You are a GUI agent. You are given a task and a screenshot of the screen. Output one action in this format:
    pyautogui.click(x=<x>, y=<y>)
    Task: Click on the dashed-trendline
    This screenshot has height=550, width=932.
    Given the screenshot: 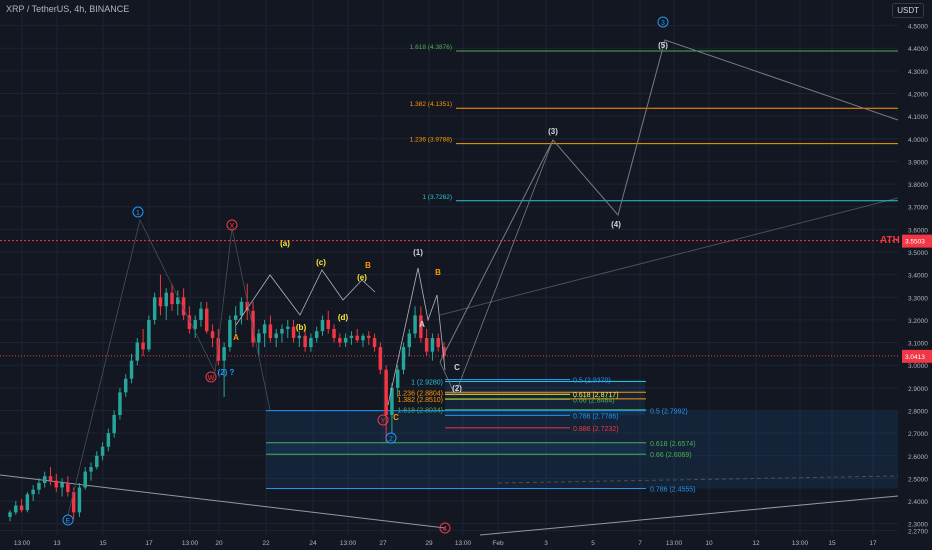 What is the action you would take?
    pyautogui.click(x=698, y=479)
    